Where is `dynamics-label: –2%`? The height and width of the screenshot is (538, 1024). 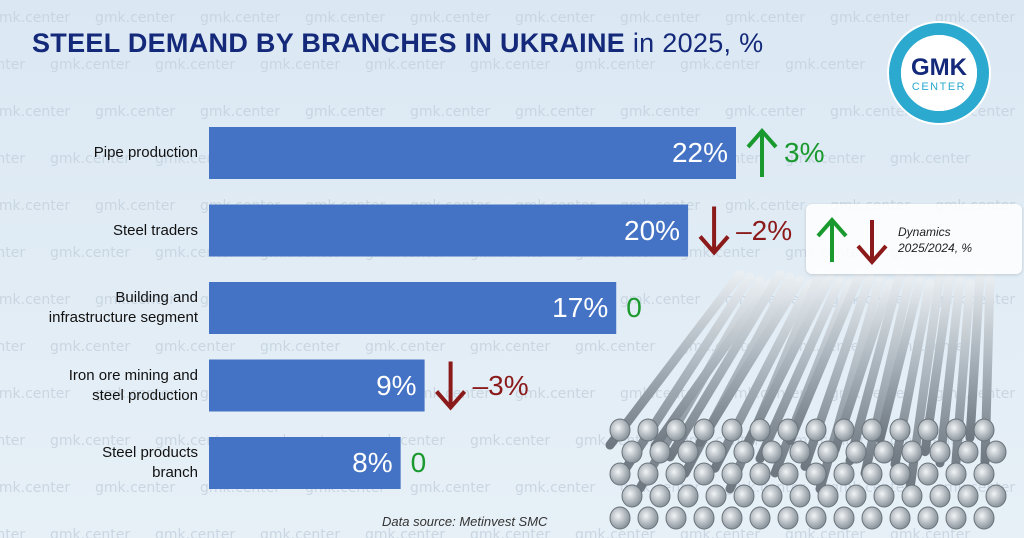
dynamics-label: –2% is located at coordinates (764, 230).